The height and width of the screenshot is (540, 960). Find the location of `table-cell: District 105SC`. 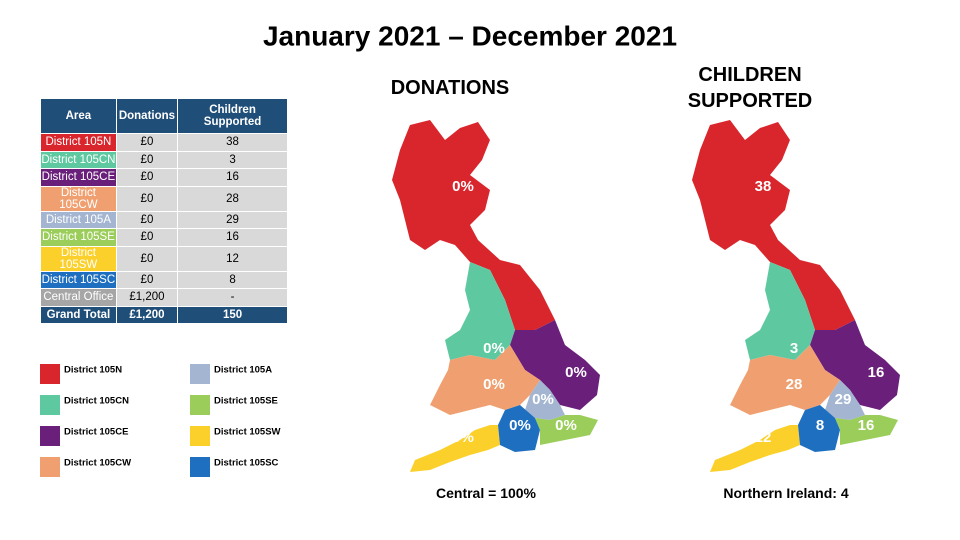

table-cell: District 105SC is located at coordinates (78, 279).